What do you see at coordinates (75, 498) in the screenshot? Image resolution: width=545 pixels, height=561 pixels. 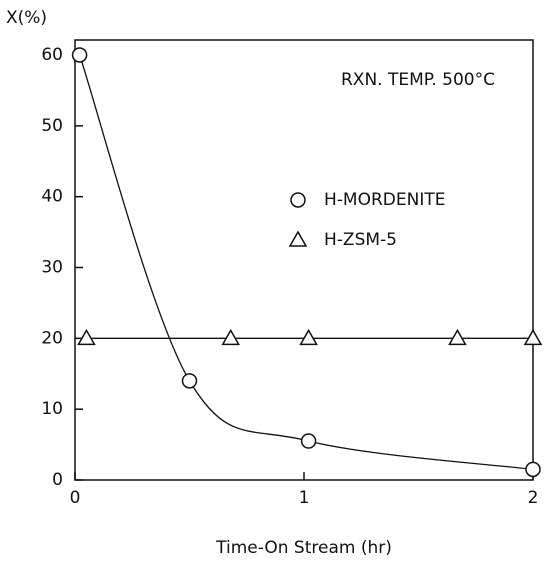 I see `x-tick-label: 0` at bounding box center [75, 498].